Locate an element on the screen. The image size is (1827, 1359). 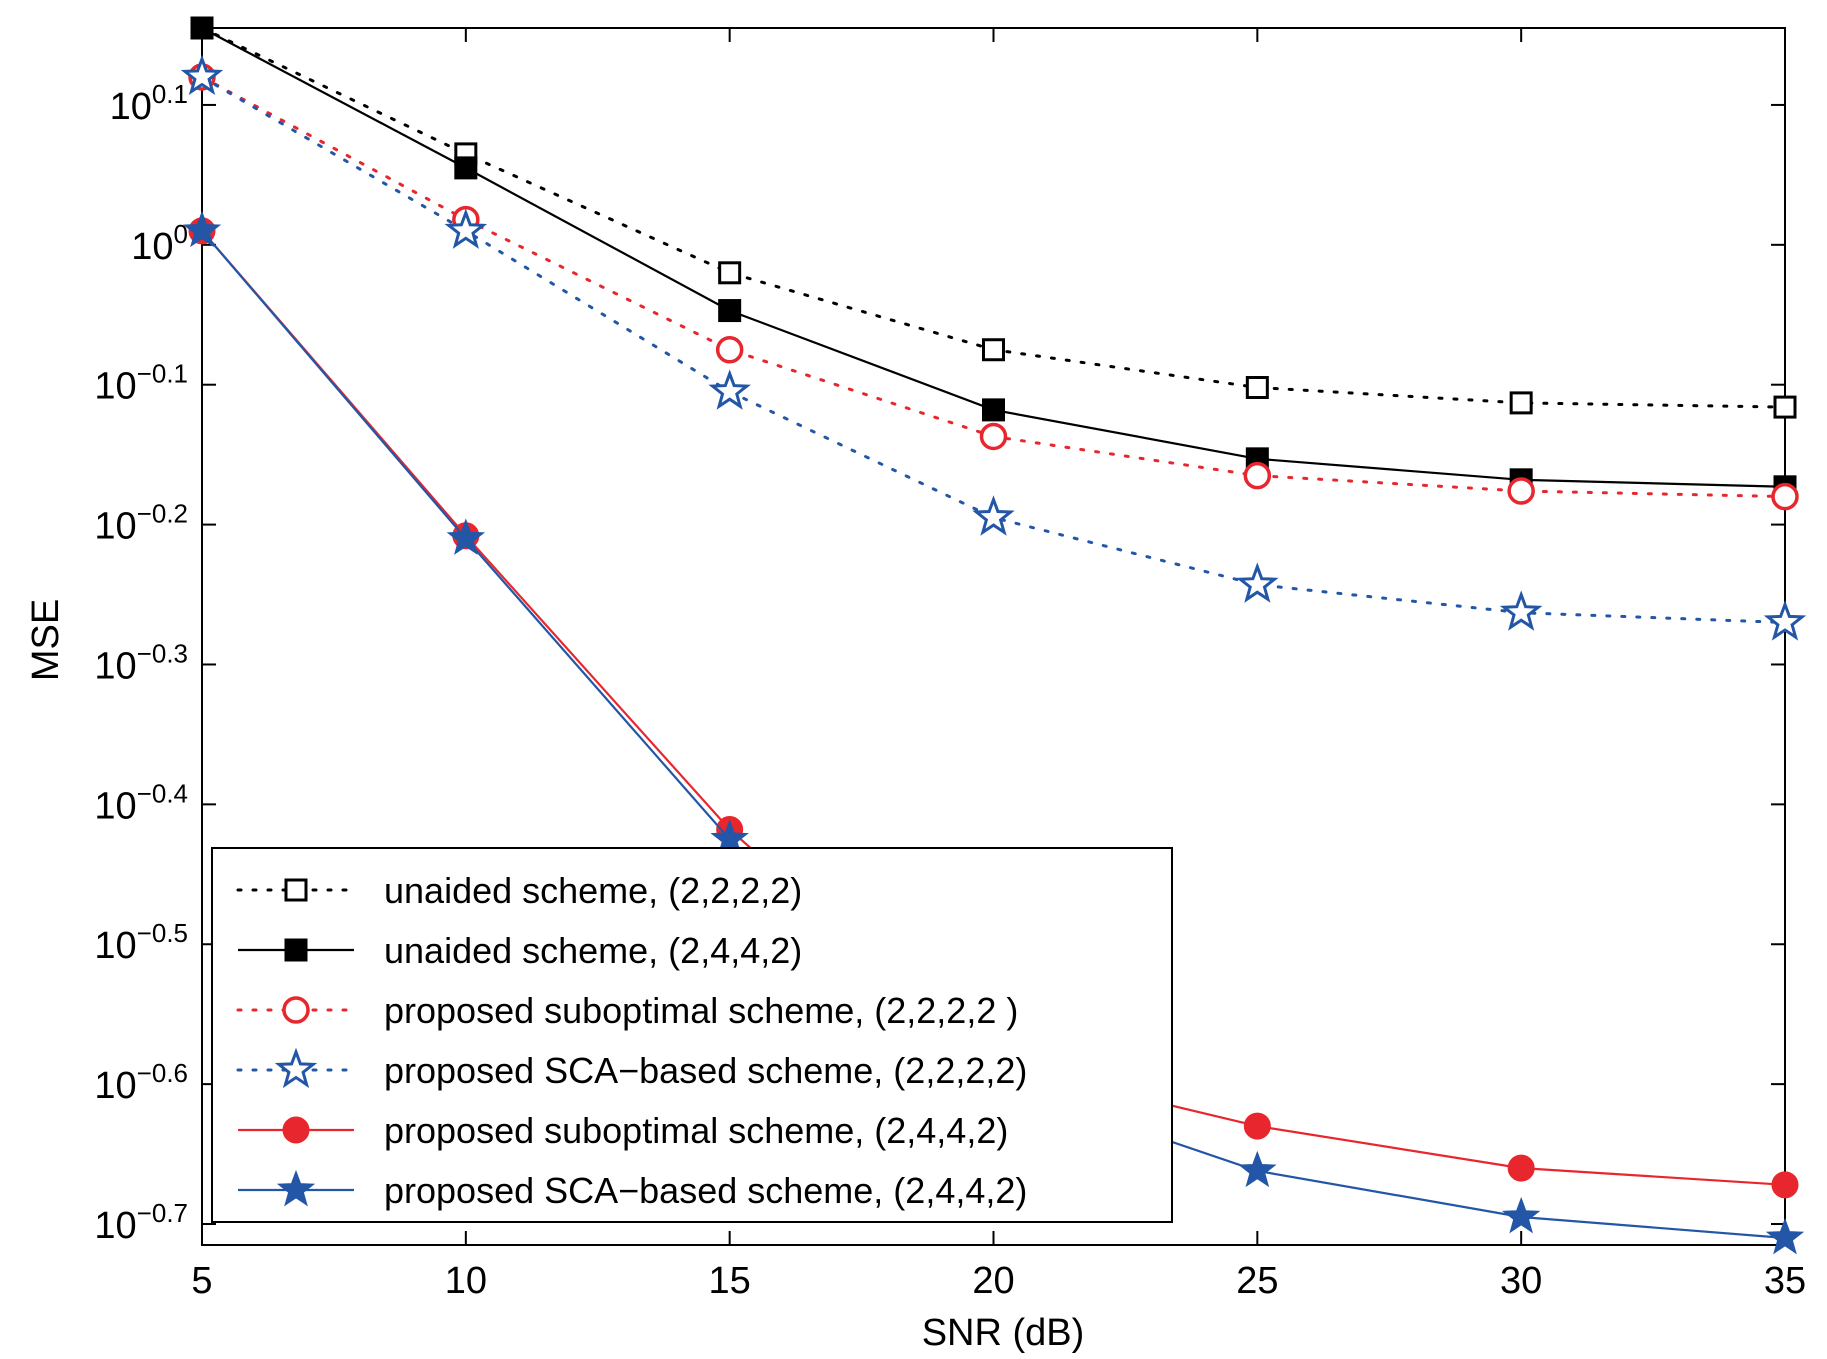
y-tick-exponent: −0.5 is located at coordinates (162, 933).